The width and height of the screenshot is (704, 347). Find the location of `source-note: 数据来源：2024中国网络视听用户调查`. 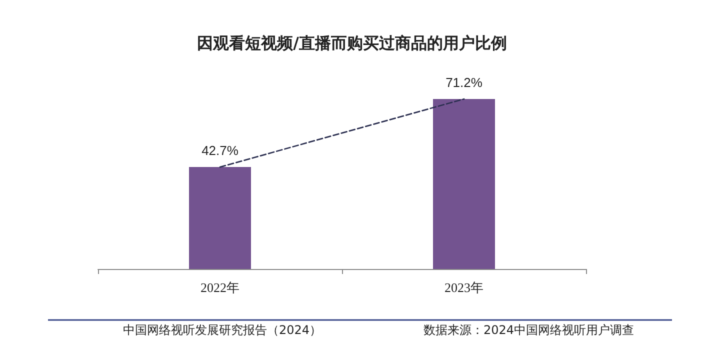

source-note: 数据来源：2024中国网络视听用户调查 is located at coordinates (528, 330).